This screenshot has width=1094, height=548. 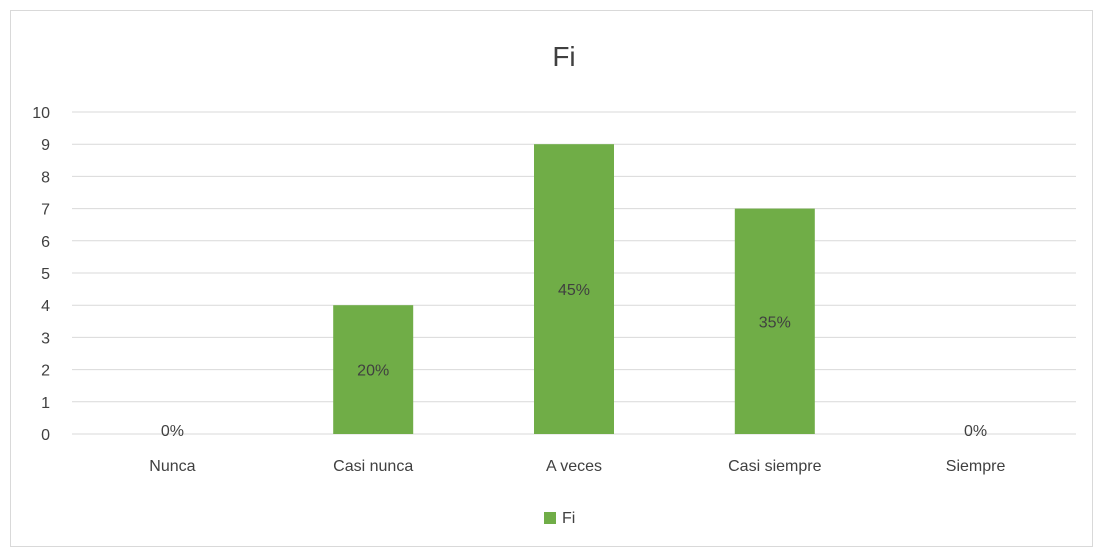 I want to click on y-tick-label: 8, so click(x=45, y=177).